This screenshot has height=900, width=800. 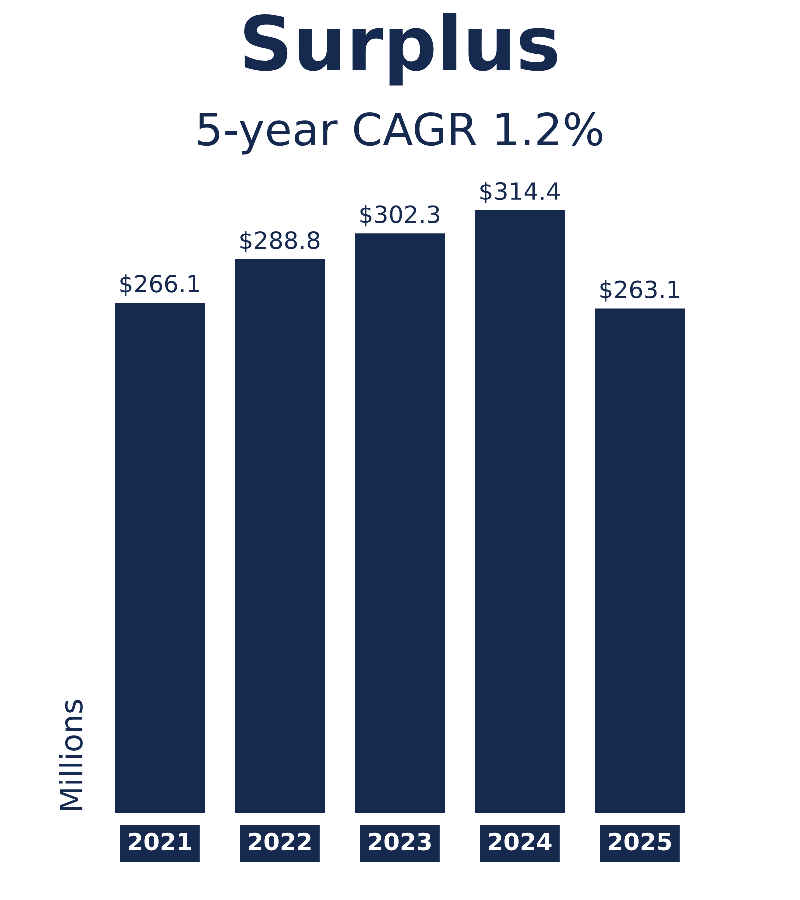 I want to click on data-label: $263.1, so click(x=640, y=291).